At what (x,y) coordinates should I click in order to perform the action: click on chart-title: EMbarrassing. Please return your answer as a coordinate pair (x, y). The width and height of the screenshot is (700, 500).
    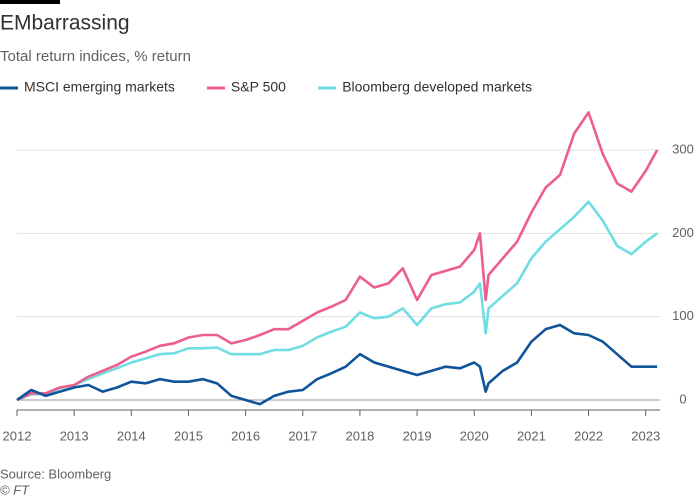
    Looking at the image, I should click on (65, 23).